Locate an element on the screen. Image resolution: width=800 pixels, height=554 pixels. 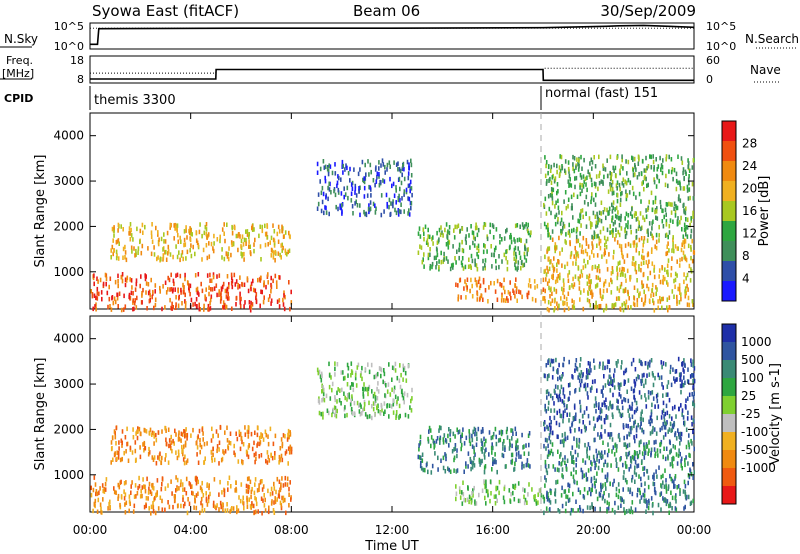
x-tick-label: 12:00 is located at coordinates (392, 530).